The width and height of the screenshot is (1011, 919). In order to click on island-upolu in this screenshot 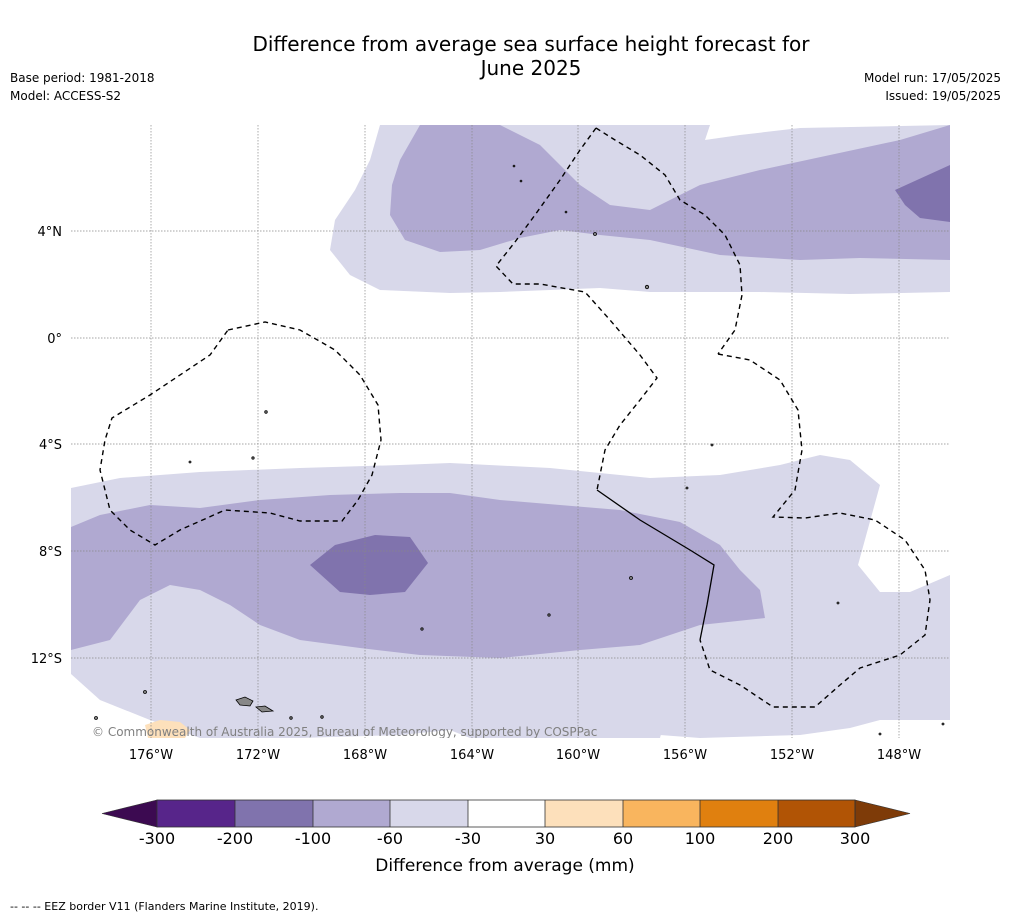, I will do `click(265, 709)`.